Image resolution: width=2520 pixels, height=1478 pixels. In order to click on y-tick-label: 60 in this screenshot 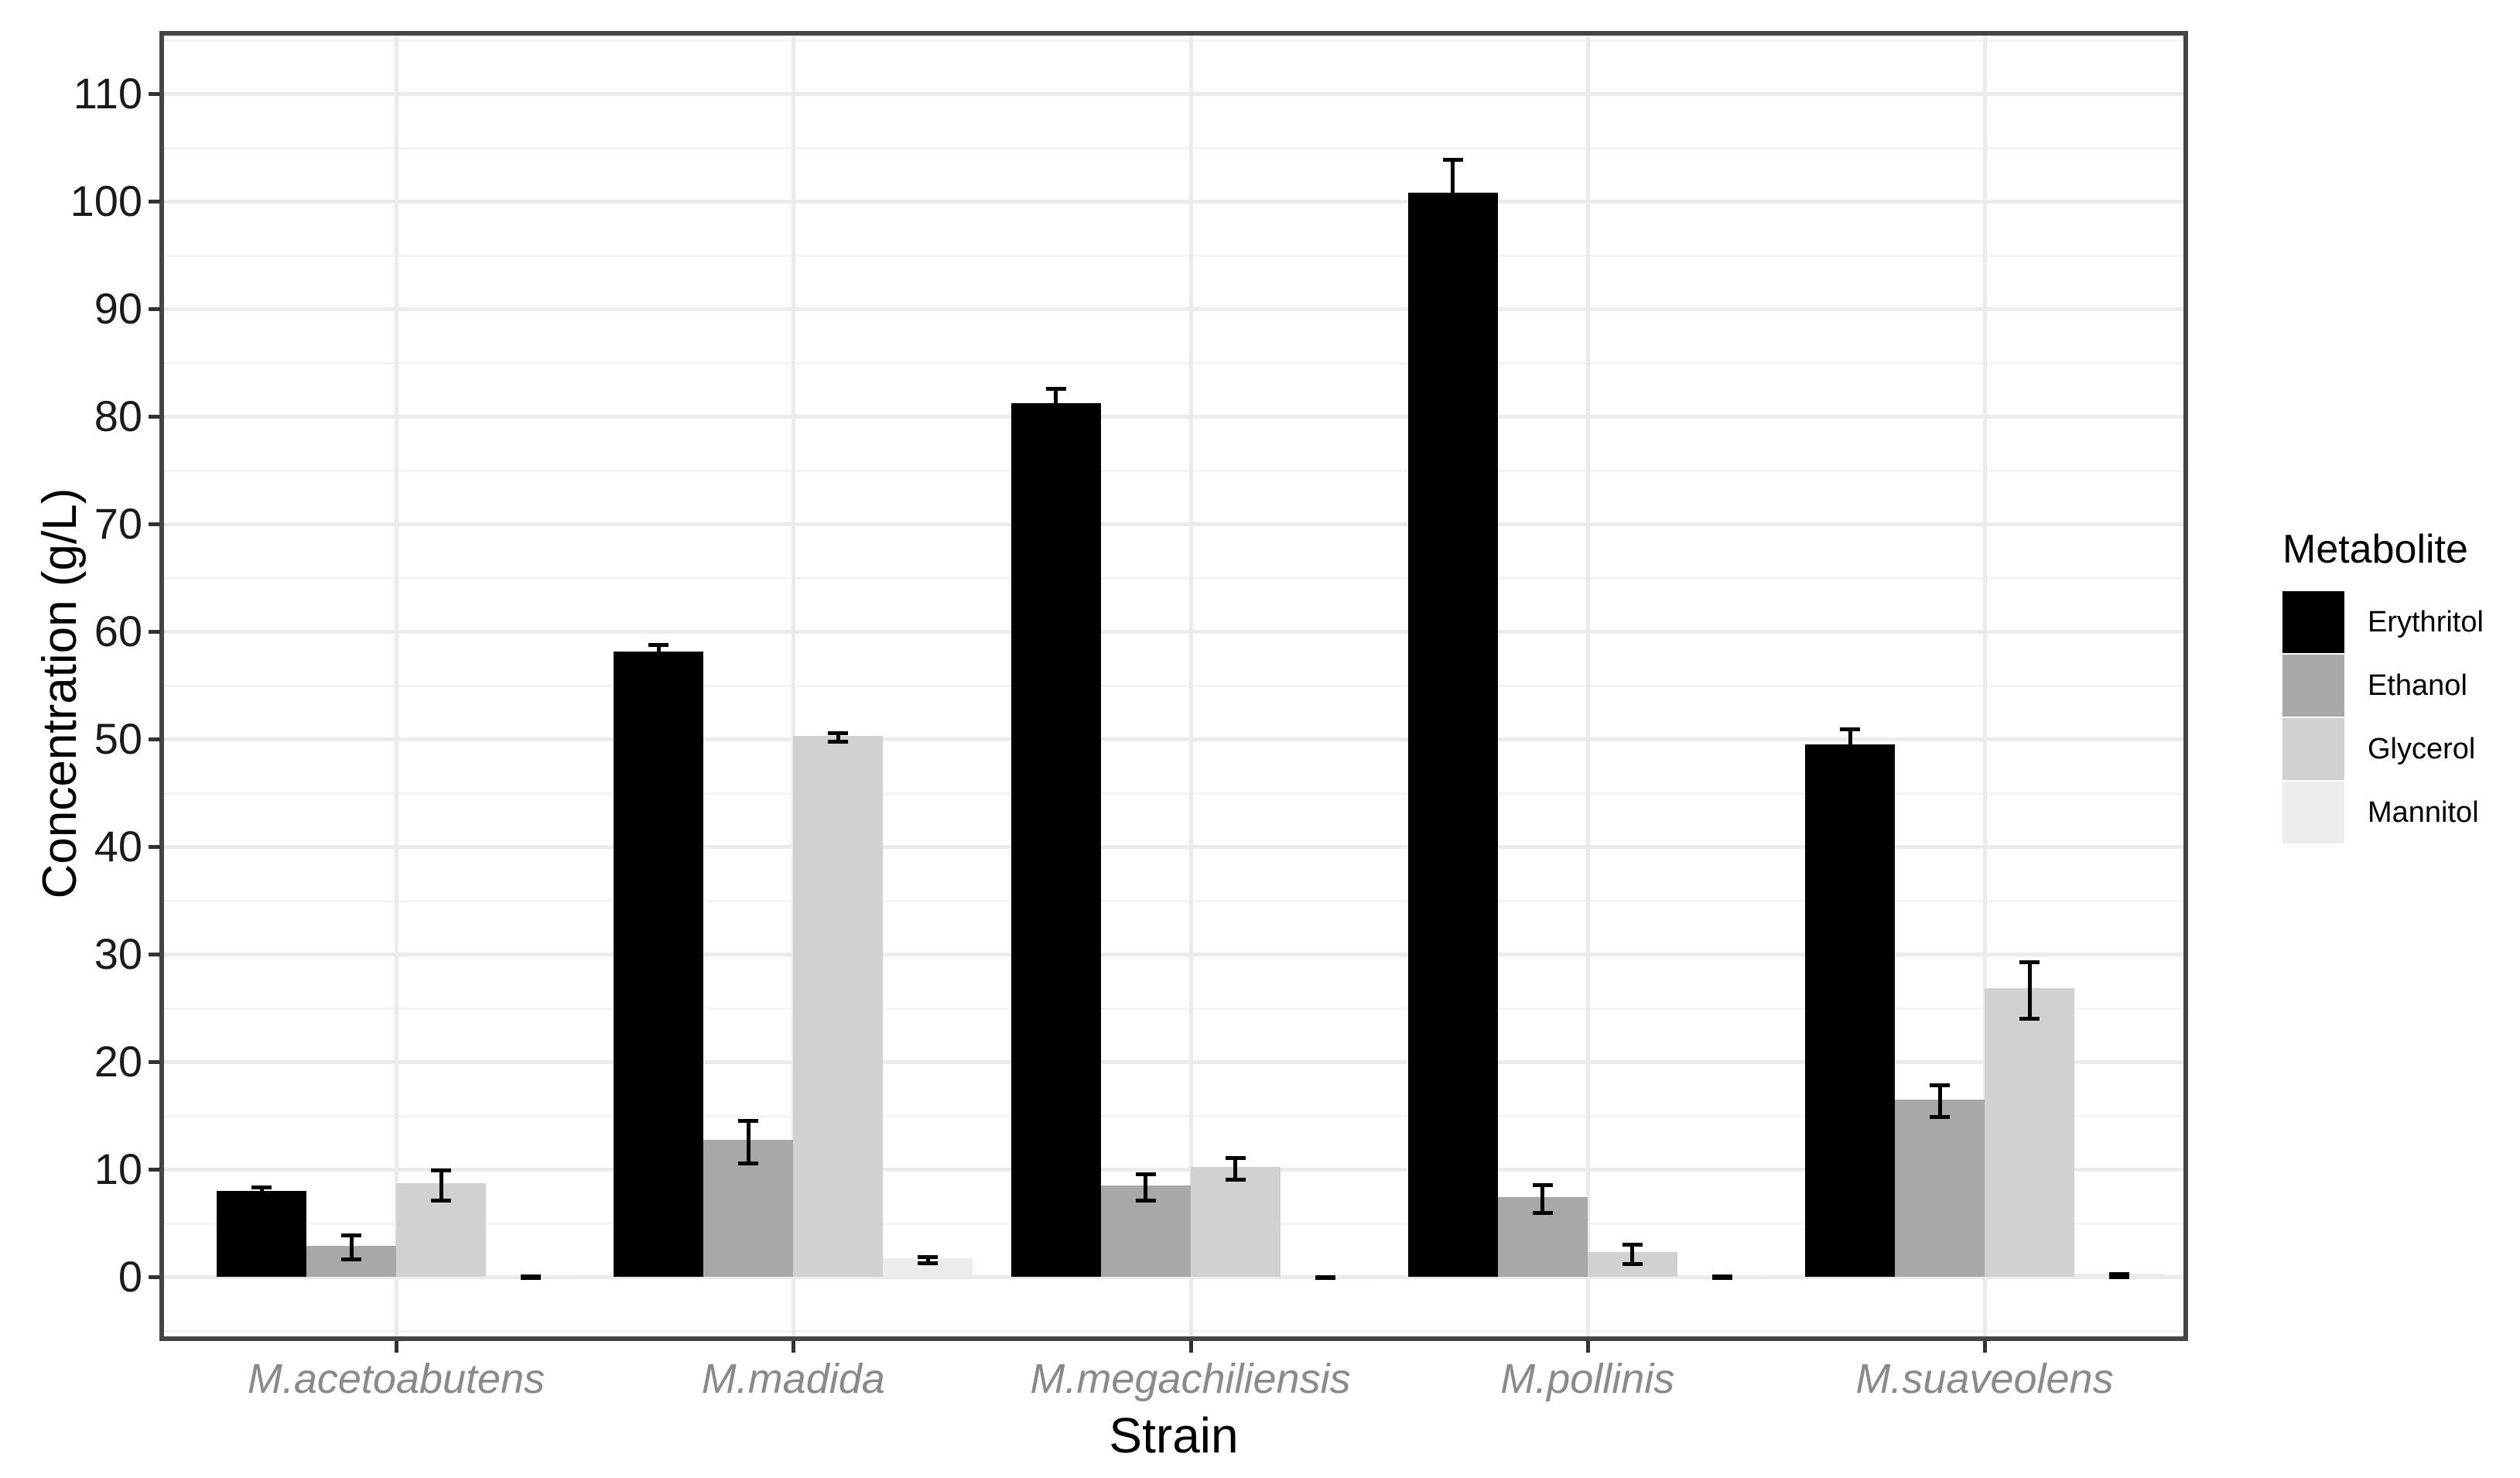, I will do `click(118, 631)`.